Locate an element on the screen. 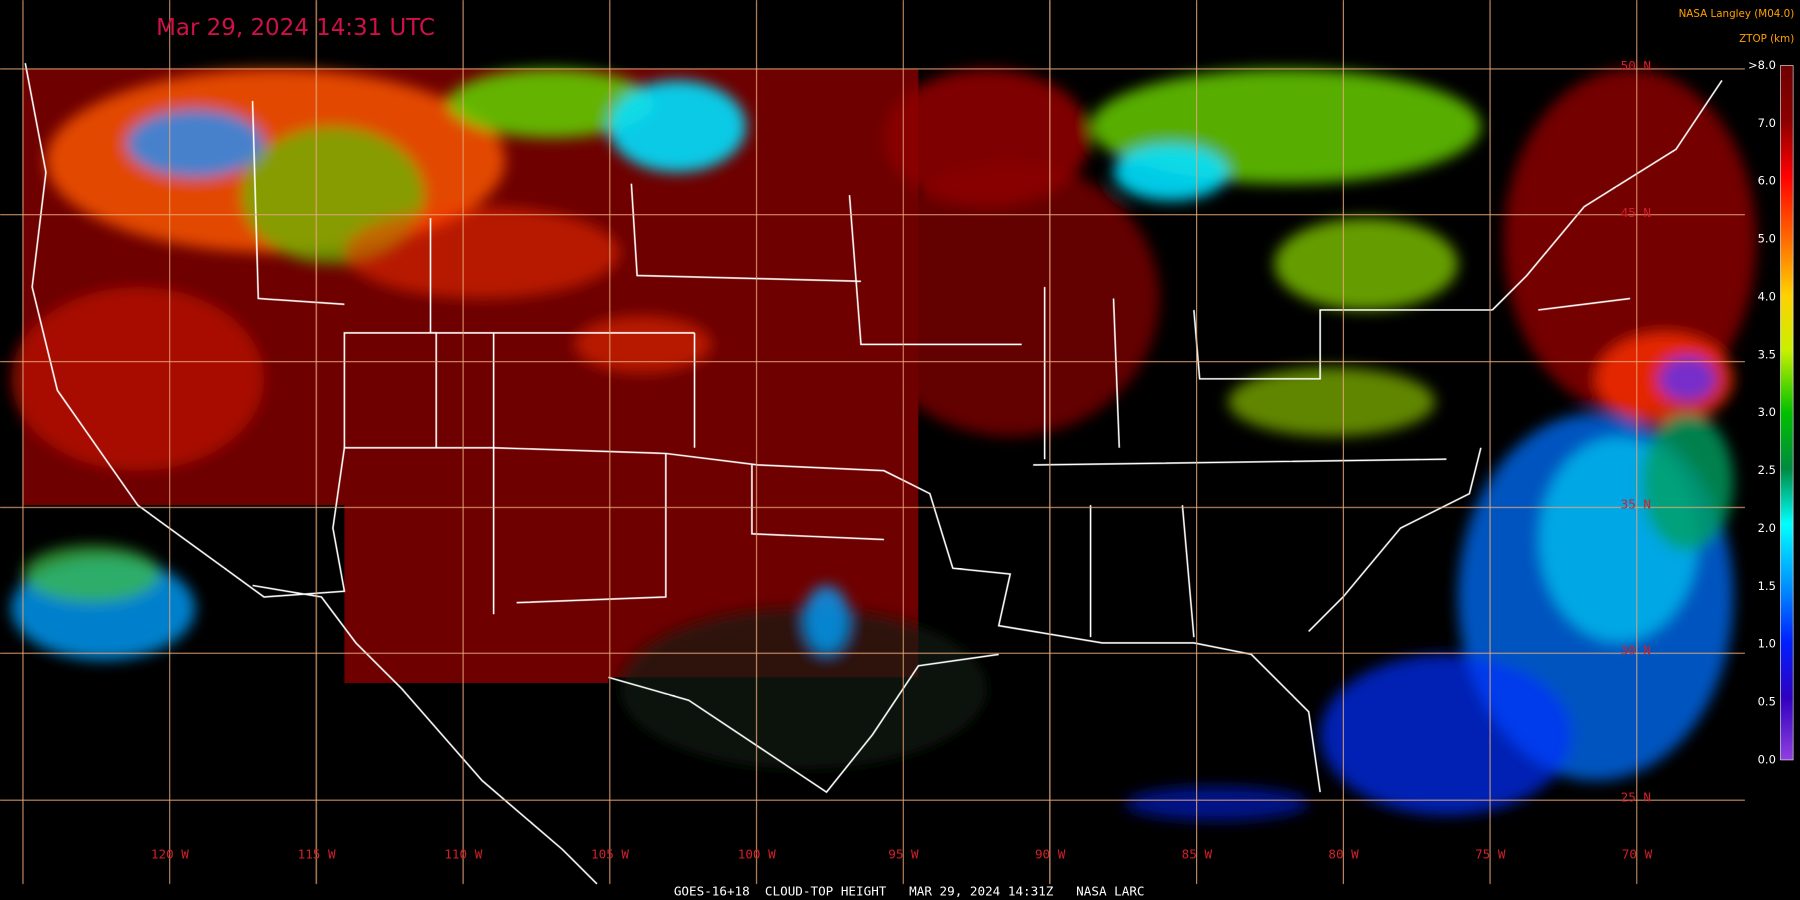 This screenshot has width=1800, height=900. source-label: NASA Langley (M04.0) is located at coordinates (1737, 14).